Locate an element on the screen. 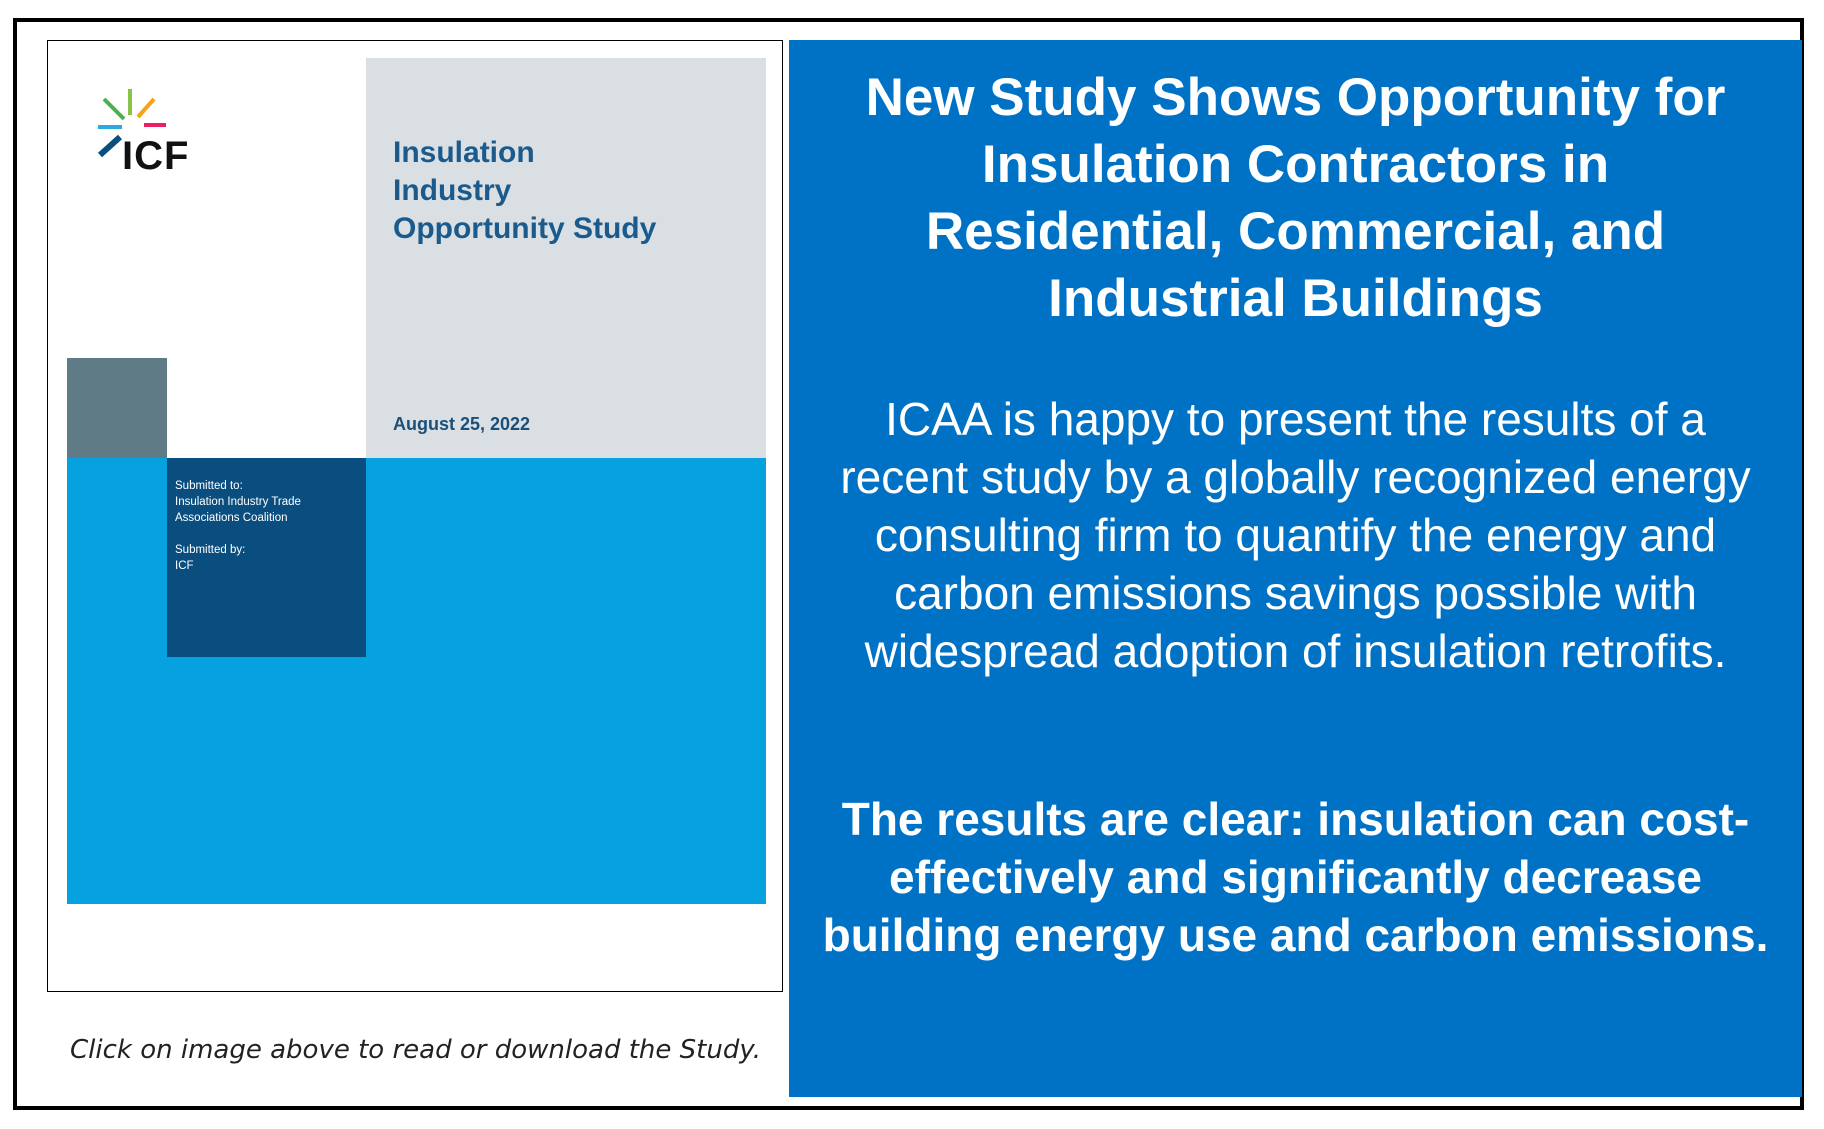 This screenshot has height=1129, width=1824. submitted-to-line-1: Insulation Industry Trade is located at coordinates (238, 502).